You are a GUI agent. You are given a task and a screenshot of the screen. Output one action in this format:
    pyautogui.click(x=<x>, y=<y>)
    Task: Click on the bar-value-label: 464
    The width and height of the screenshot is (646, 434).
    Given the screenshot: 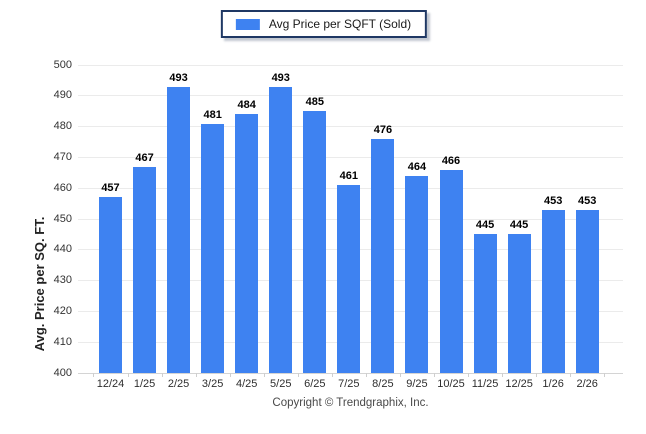 What is the action you would take?
    pyautogui.click(x=417, y=166)
    